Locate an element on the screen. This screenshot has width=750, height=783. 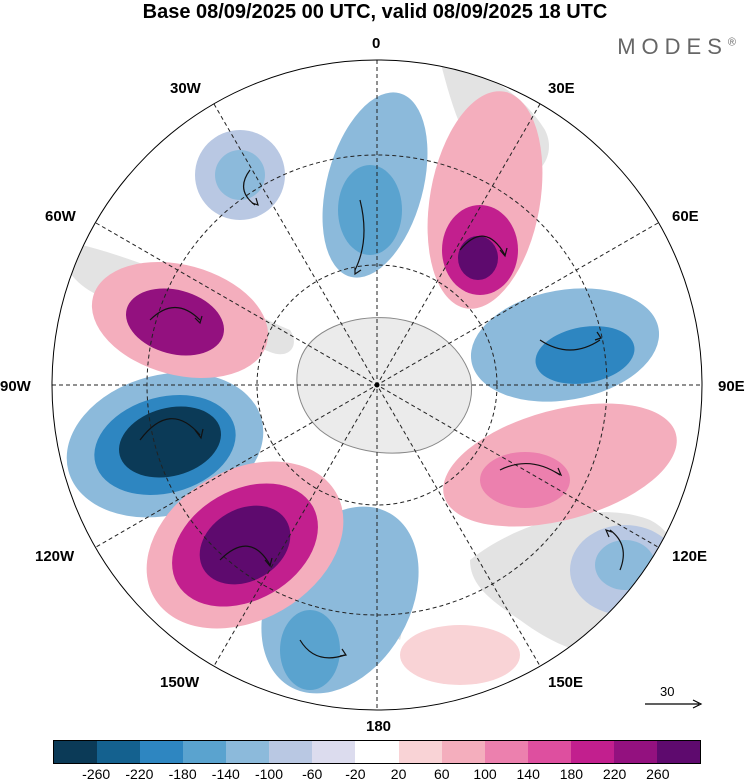
colorbar-tick-label: -180 is located at coordinates (182, 774).